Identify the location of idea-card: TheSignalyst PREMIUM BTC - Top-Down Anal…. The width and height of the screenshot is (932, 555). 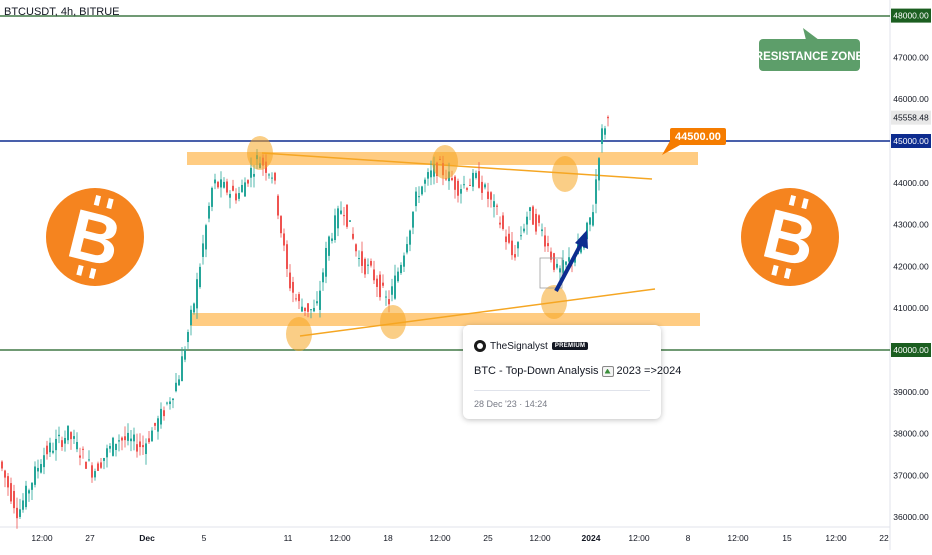
(572, 372).